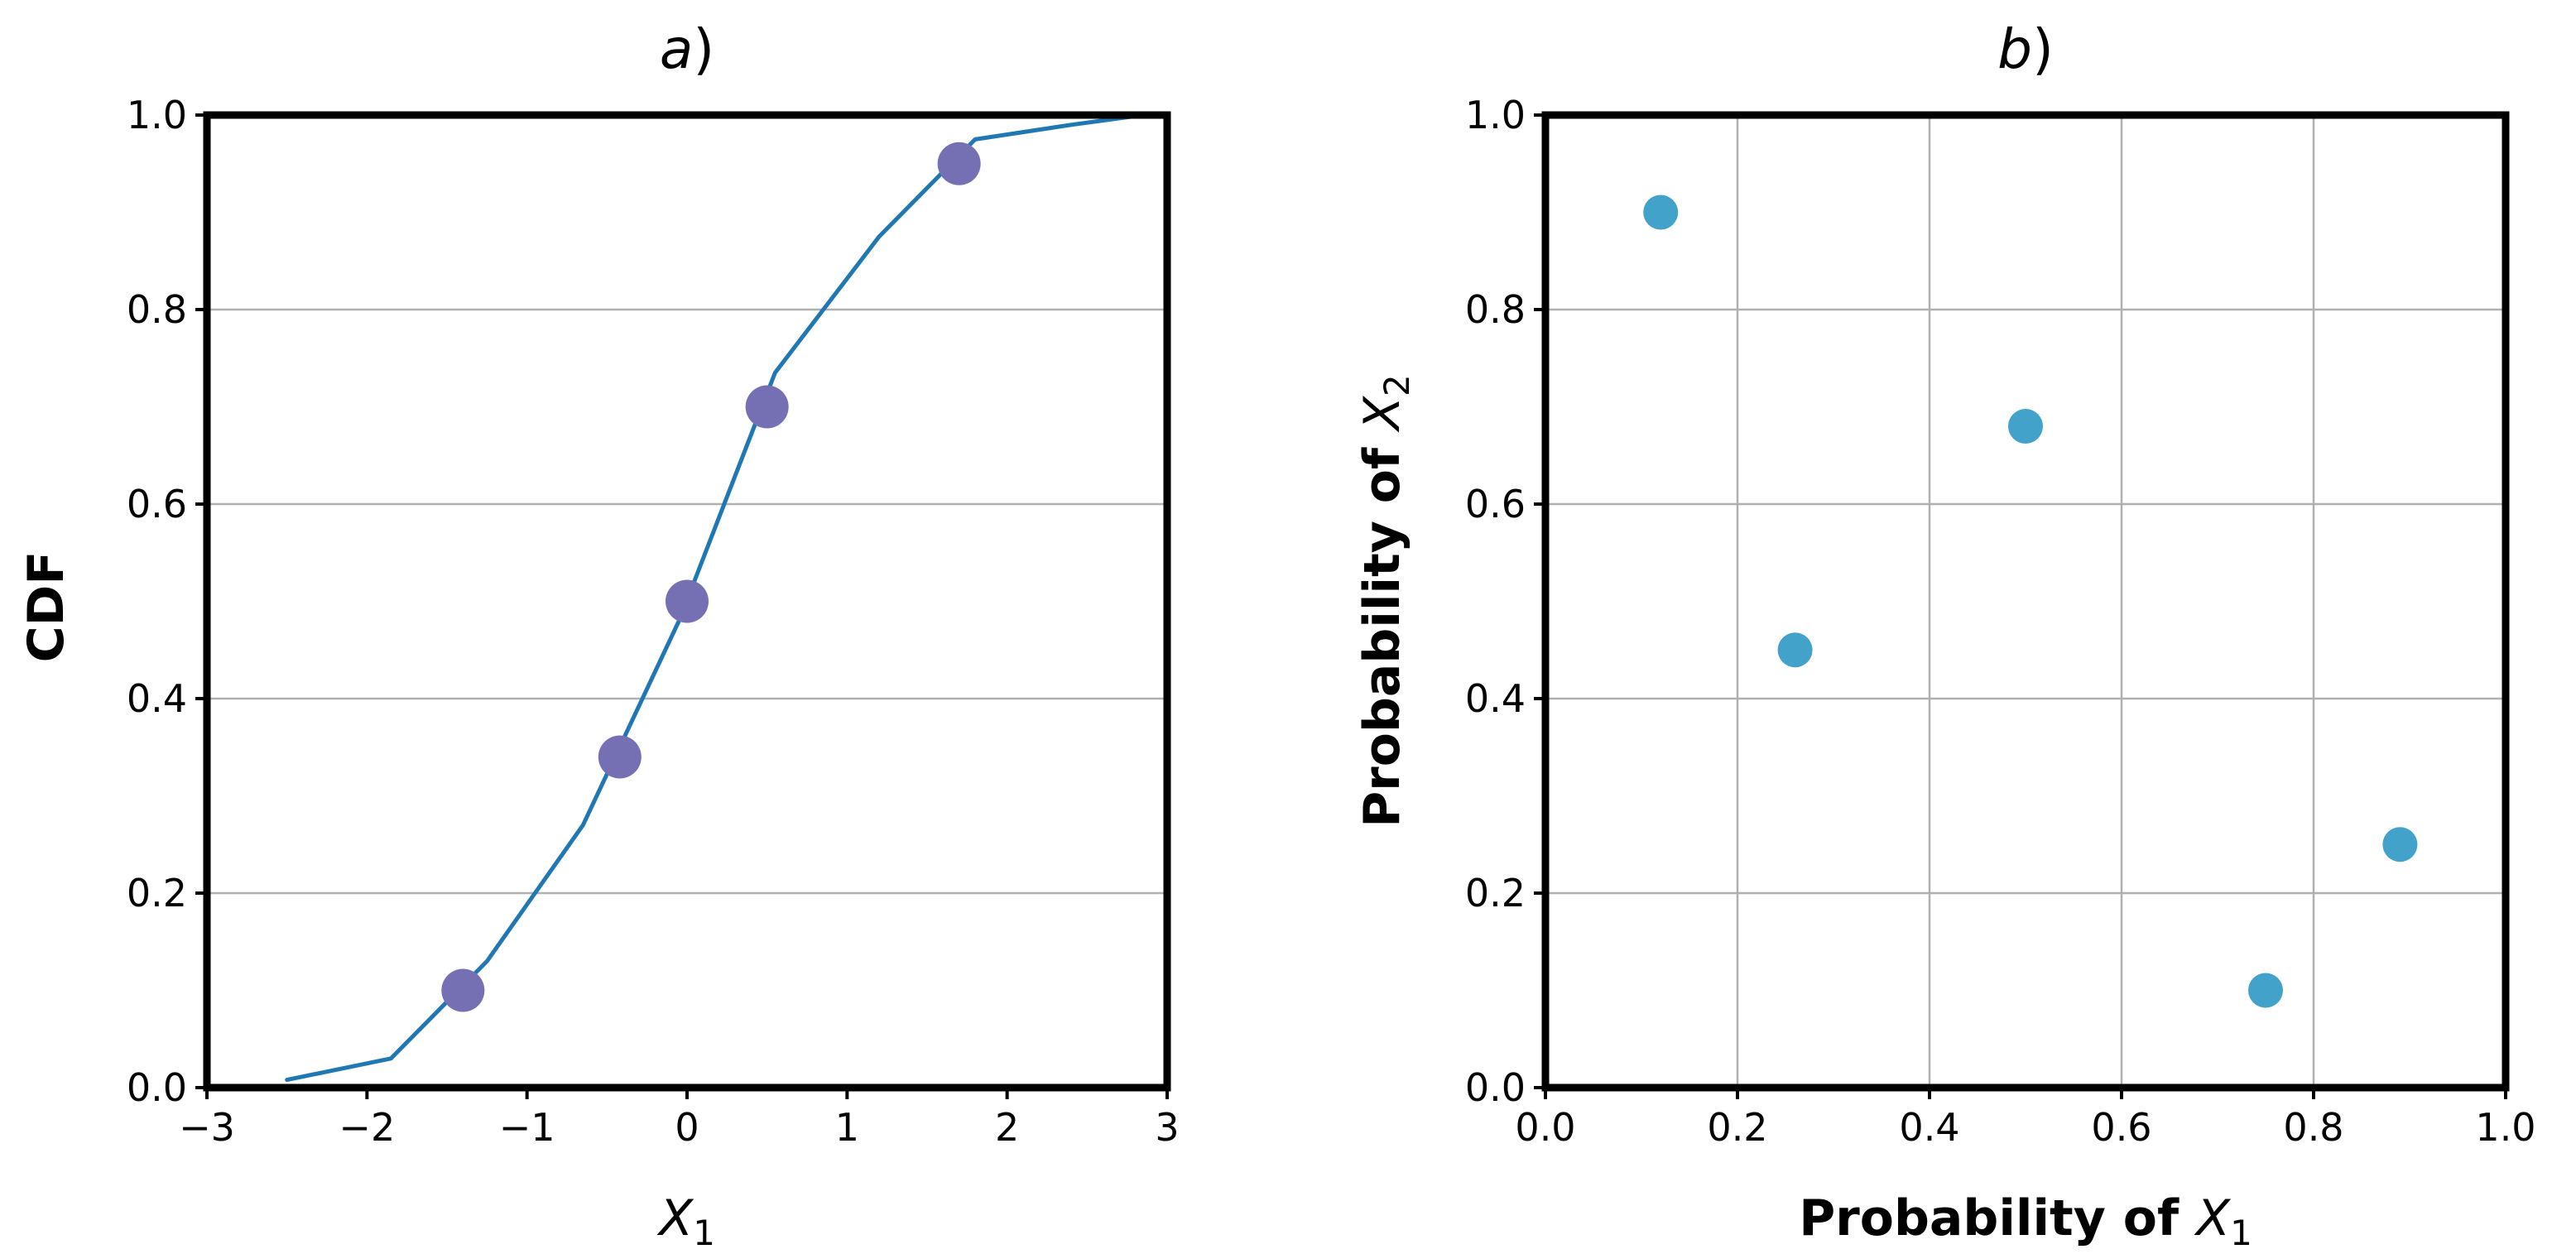 Image resolution: width=2576 pixels, height=1254 pixels. I want to click on panel-b-title: b), so click(2025, 49).